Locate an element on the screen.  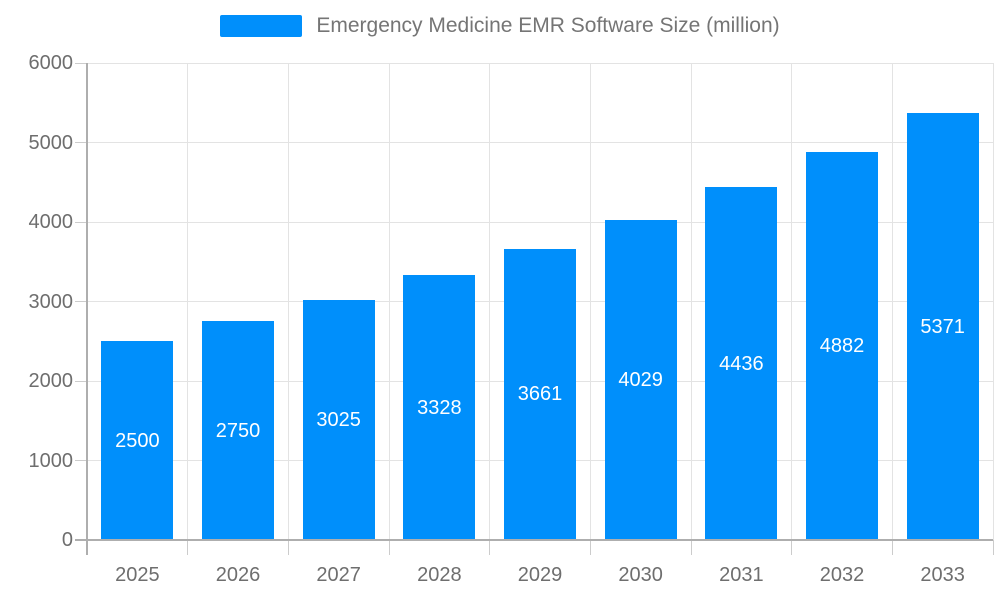
y-axis-label: 0 is located at coordinates (67, 540).